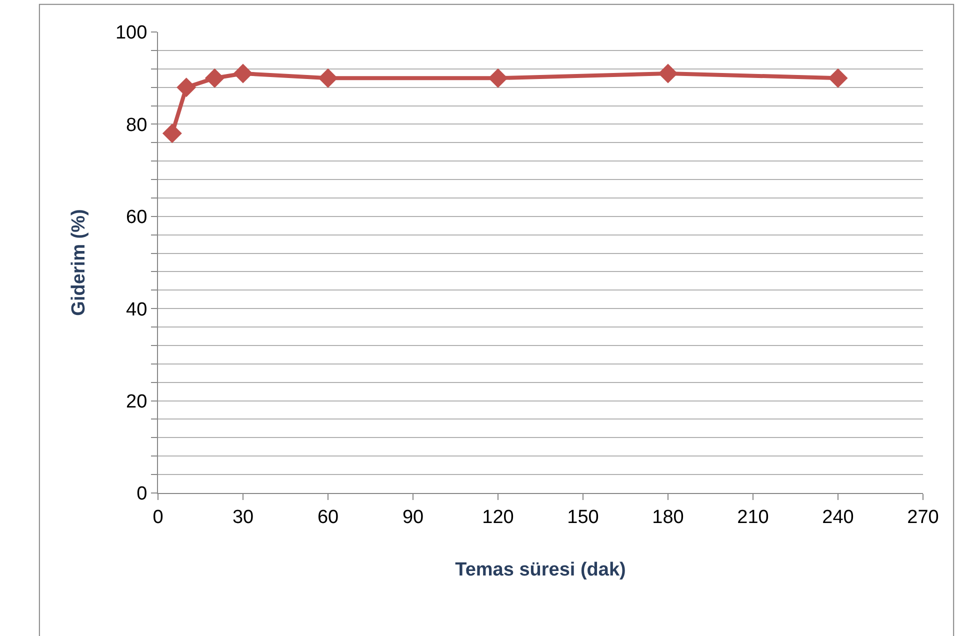 Image resolution: width=964 pixels, height=636 pixels. What do you see at coordinates (131, 33) in the screenshot?
I see `y-tick-label: 100` at bounding box center [131, 33].